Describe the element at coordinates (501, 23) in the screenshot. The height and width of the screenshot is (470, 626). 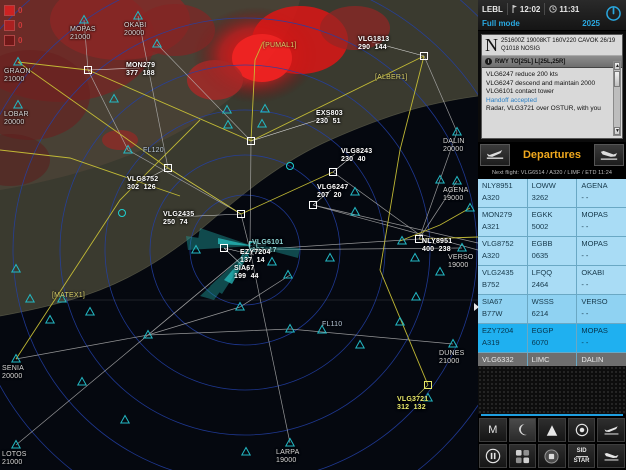
I see `mode-label: Full mode` at that location.